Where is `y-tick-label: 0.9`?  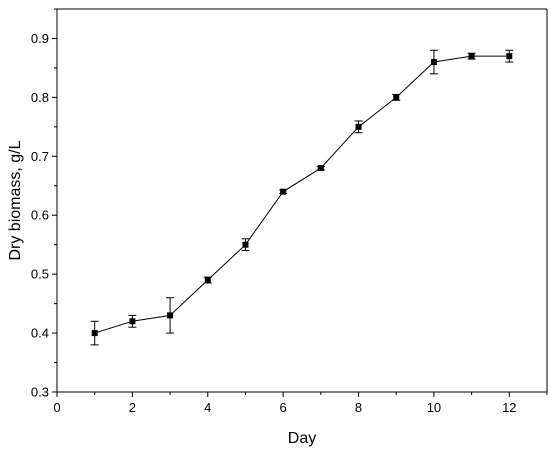 y-tick-label: 0.9 is located at coordinates (40, 38).